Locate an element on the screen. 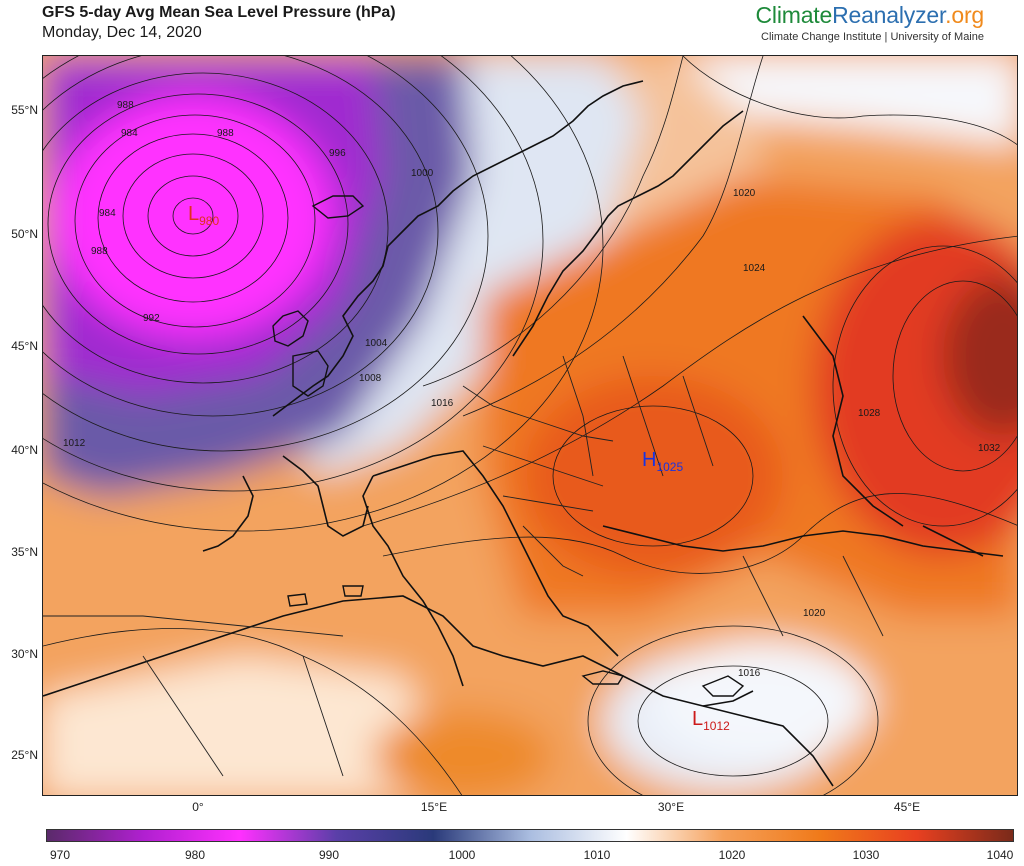 This screenshot has height=866, width=1024. brand-logo: ClimateReanalyzer.org is located at coordinates (870, 15).